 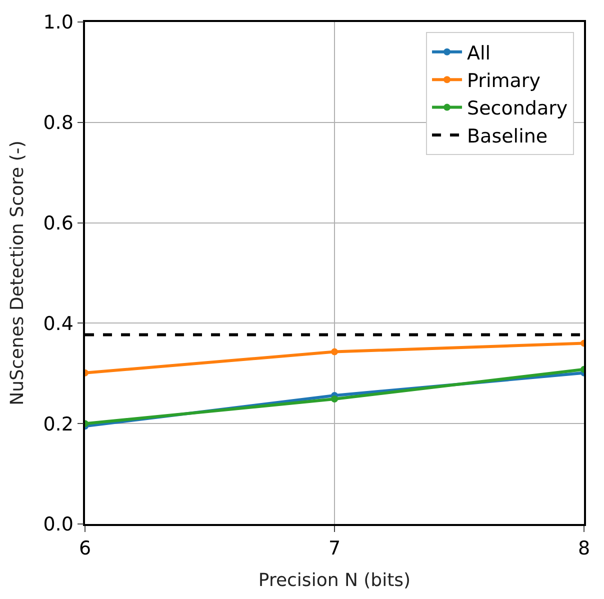 What do you see at coordinates (479, 53) in the screenshot?
I see `legend-label: All` at bounding box center [479, 53].